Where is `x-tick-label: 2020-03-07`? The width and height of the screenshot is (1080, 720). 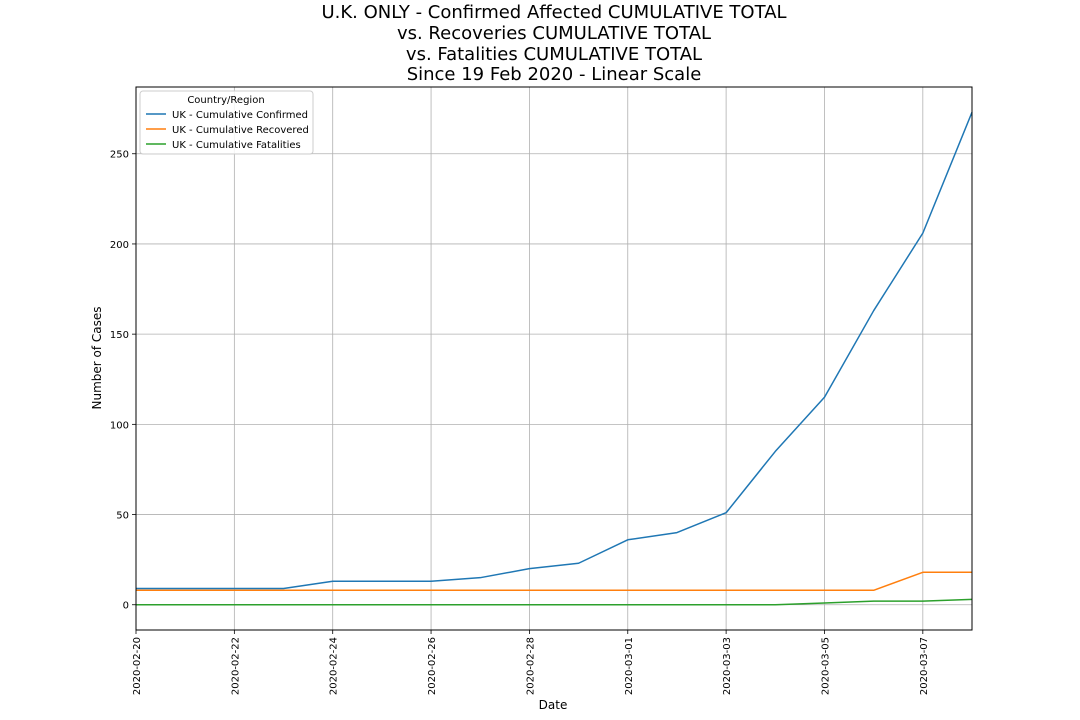
x-tick-label: 2020-03-07 is located at coordinates (924, 666).